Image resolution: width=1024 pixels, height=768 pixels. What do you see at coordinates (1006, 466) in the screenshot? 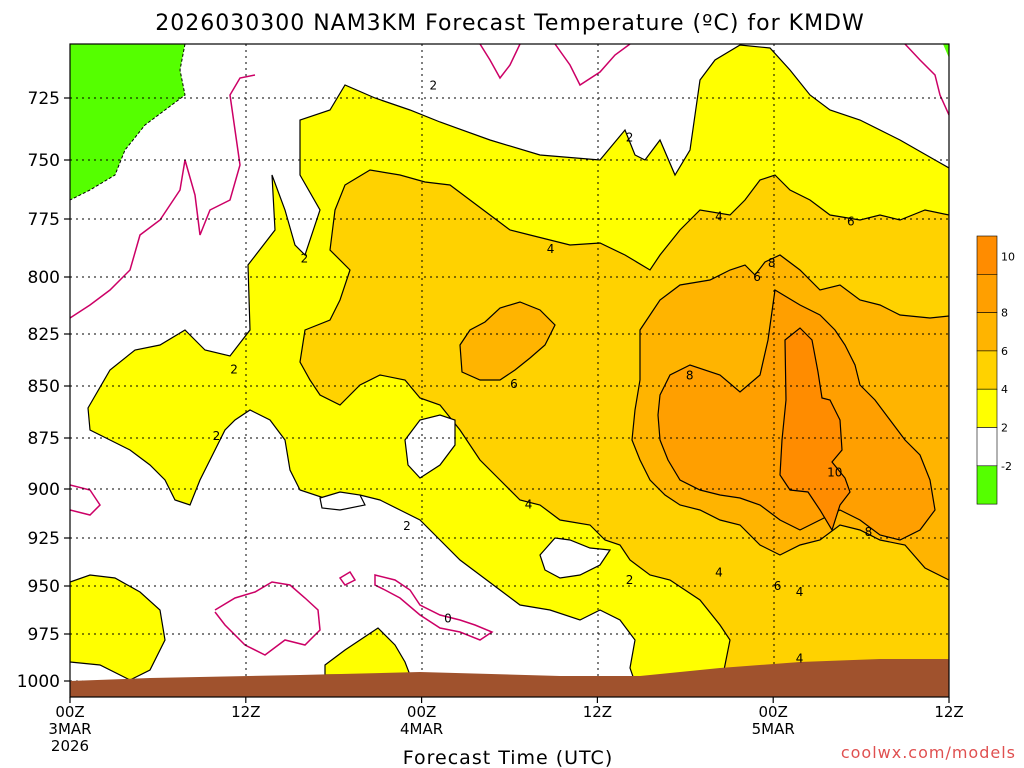
I see `colorbar-label: -2` at bounding box center [1006, 466].